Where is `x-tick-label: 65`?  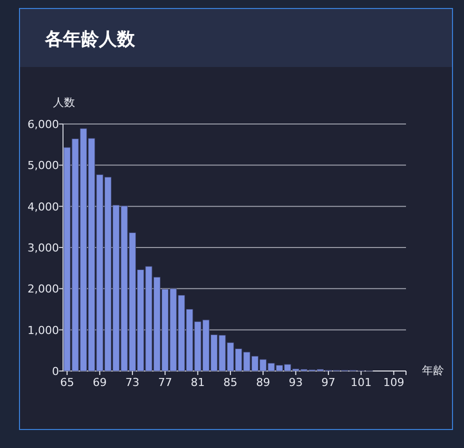 x-tick-label: 65 is located at coordinates (67, 382).